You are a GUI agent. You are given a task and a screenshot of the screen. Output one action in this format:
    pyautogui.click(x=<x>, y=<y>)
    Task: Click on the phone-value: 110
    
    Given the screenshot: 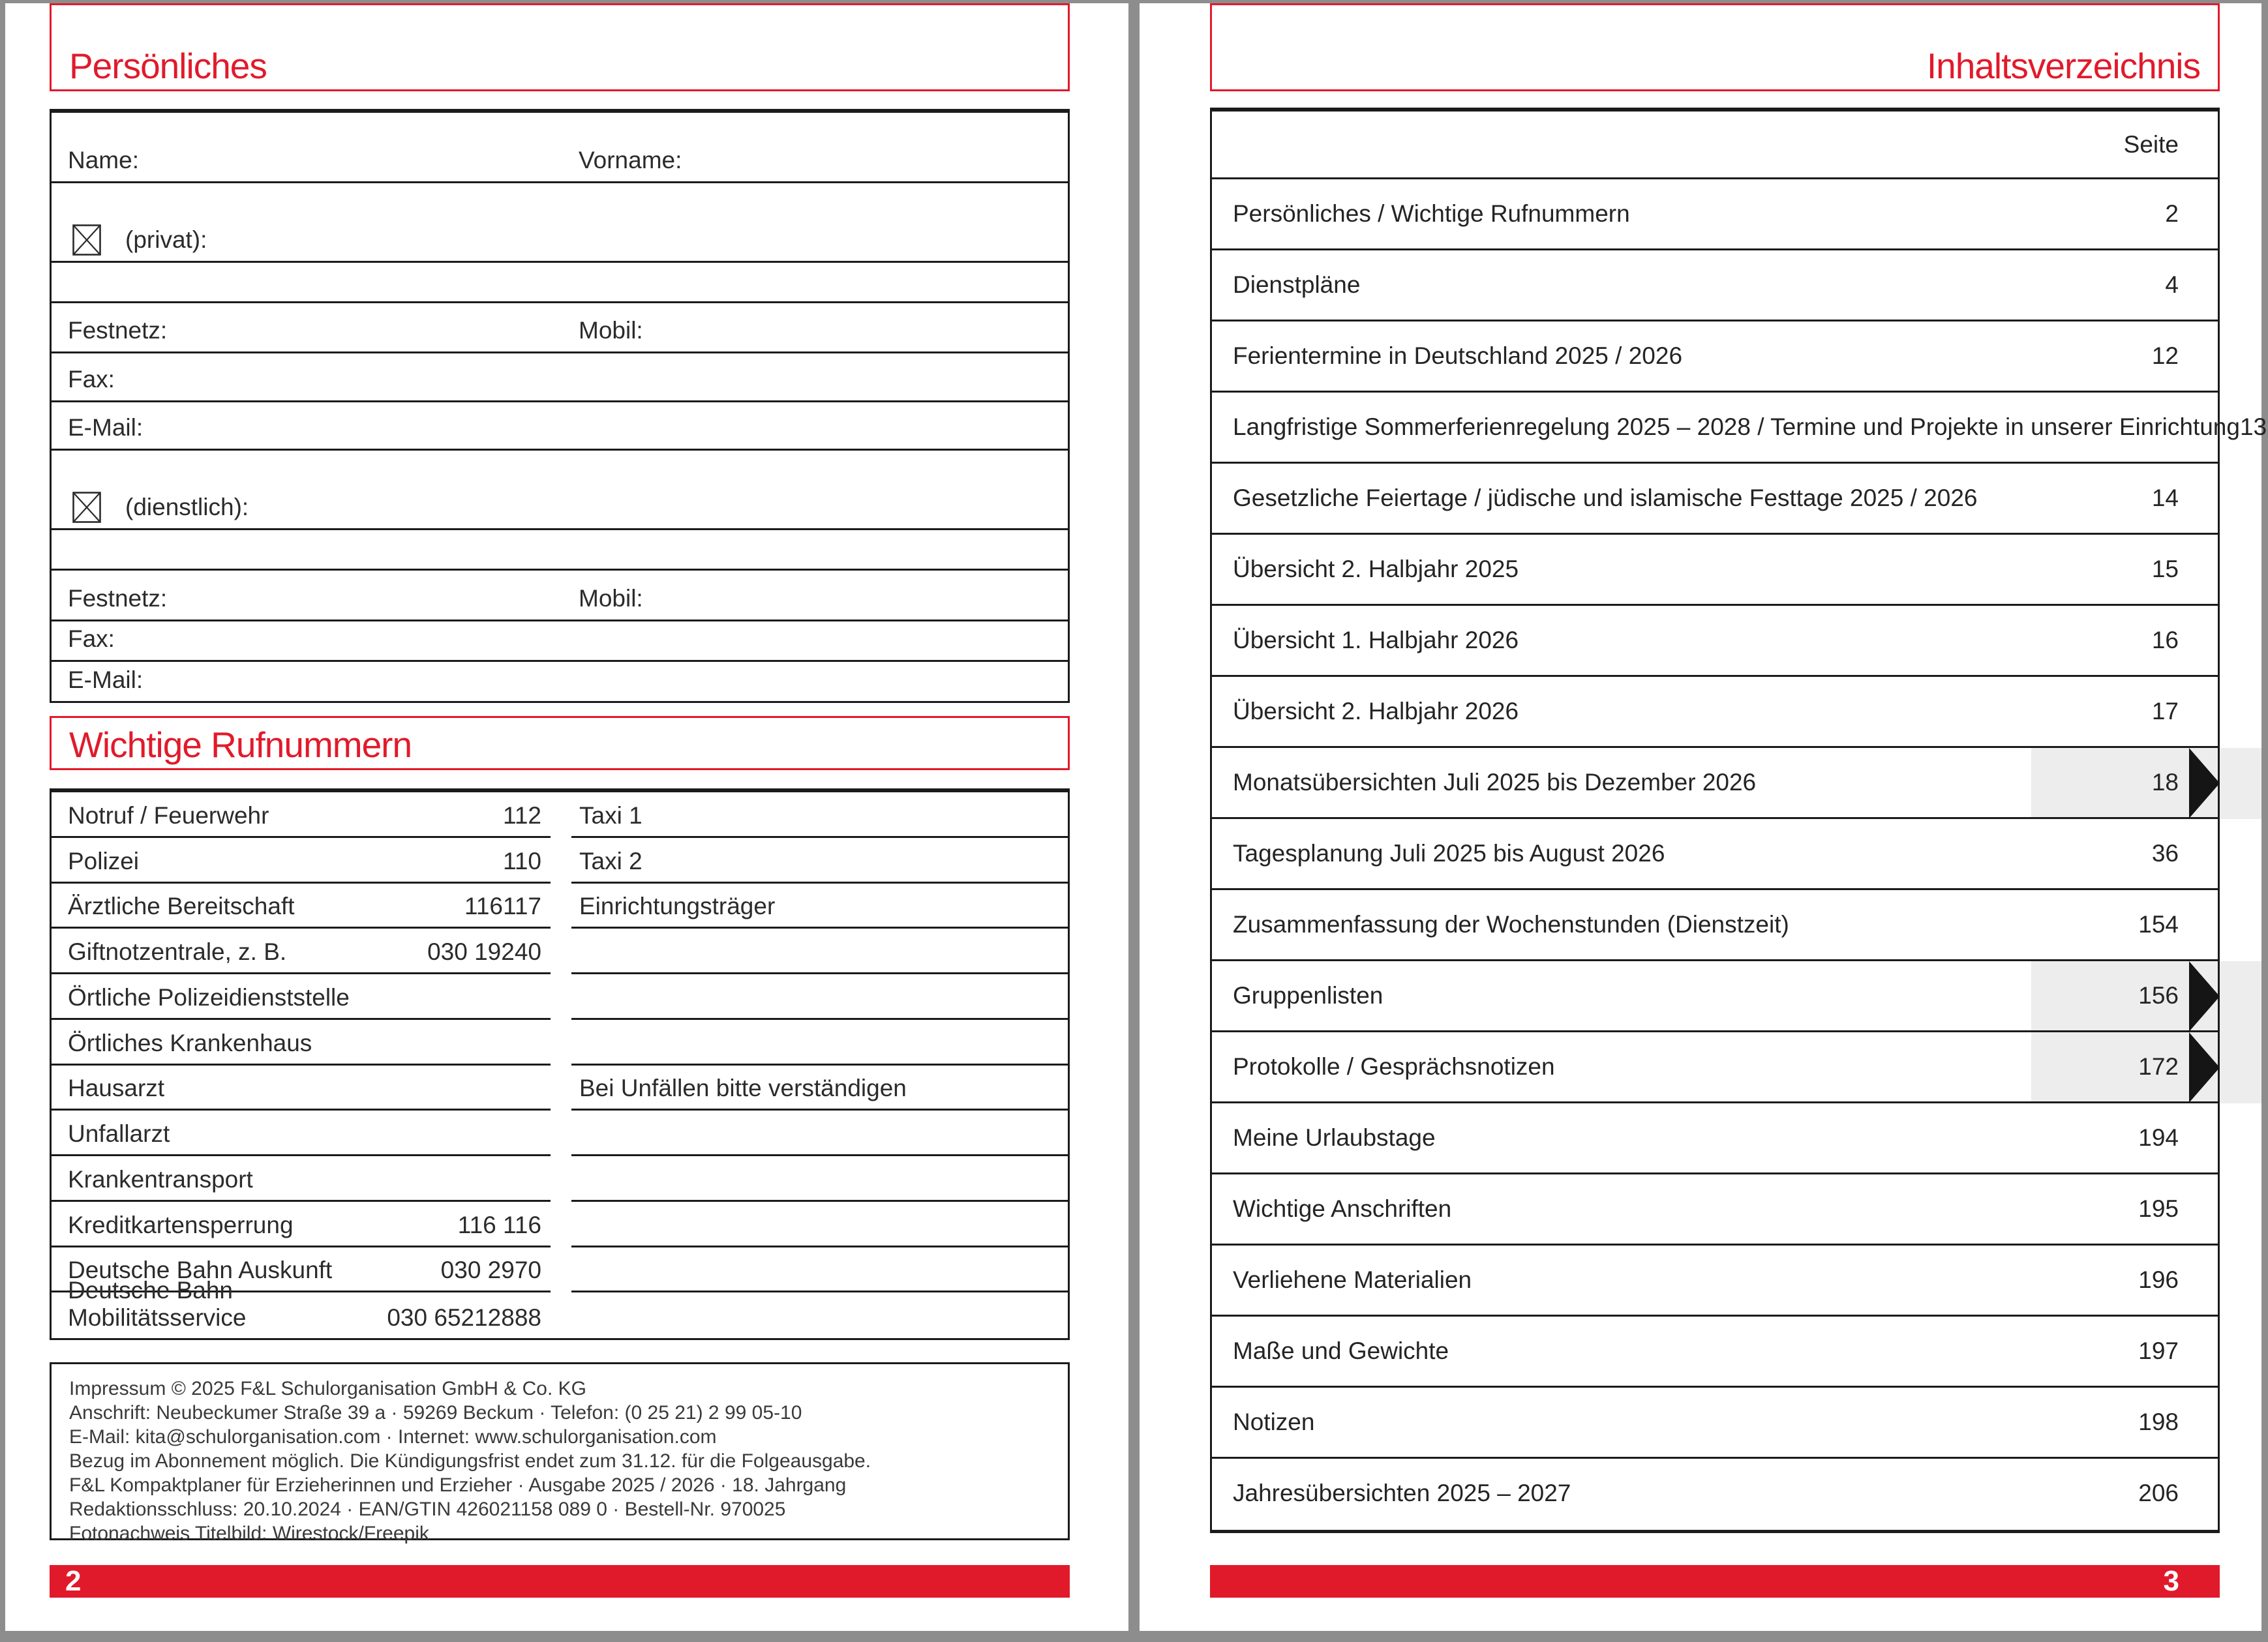 What is the action you would take?
    pyautogui.click(x=522, y=860)
    